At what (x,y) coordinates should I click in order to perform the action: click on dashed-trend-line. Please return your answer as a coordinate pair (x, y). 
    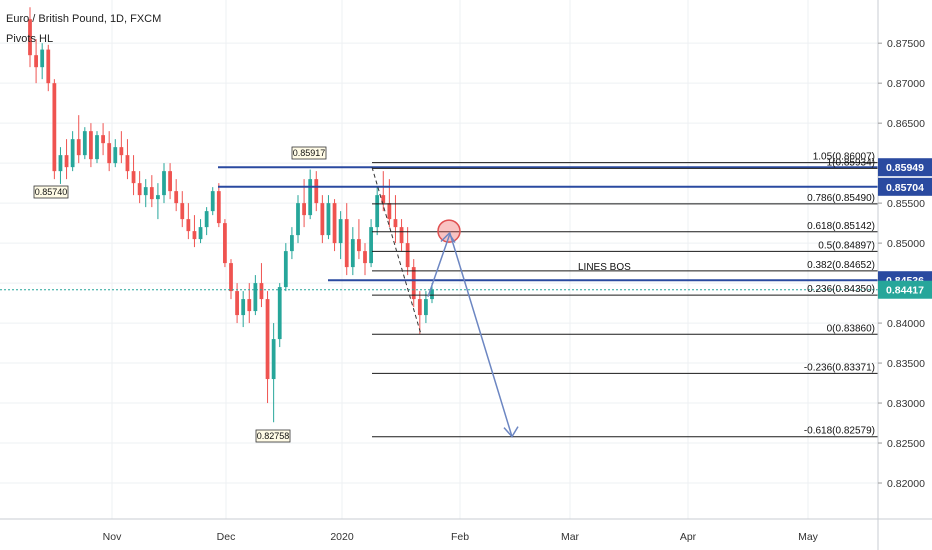
    Looking at the image, I should click on (396, 250).